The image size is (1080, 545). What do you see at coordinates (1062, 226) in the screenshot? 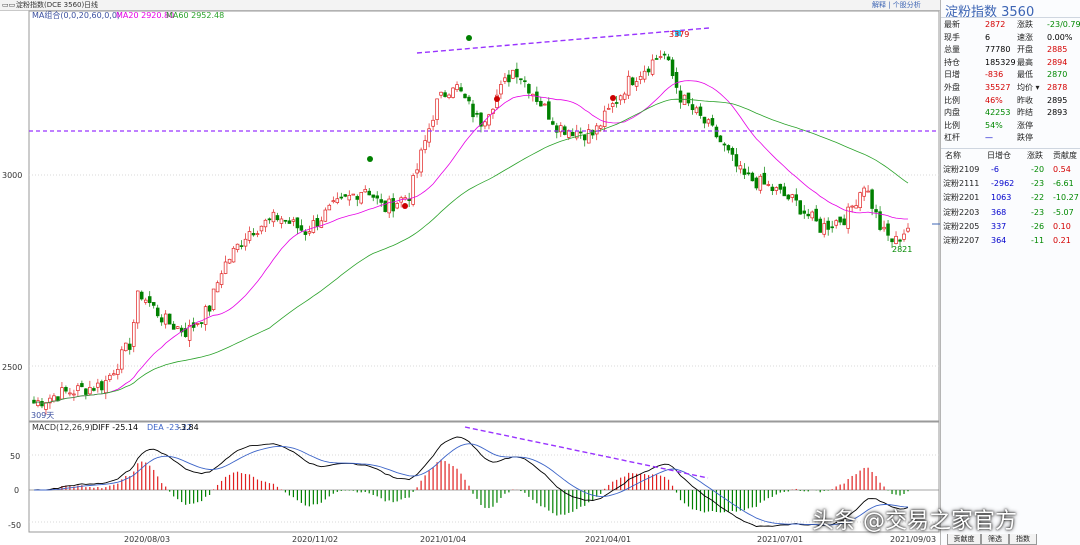
I see `row-contribution: 0.10` at bounding box center [1062, 226].